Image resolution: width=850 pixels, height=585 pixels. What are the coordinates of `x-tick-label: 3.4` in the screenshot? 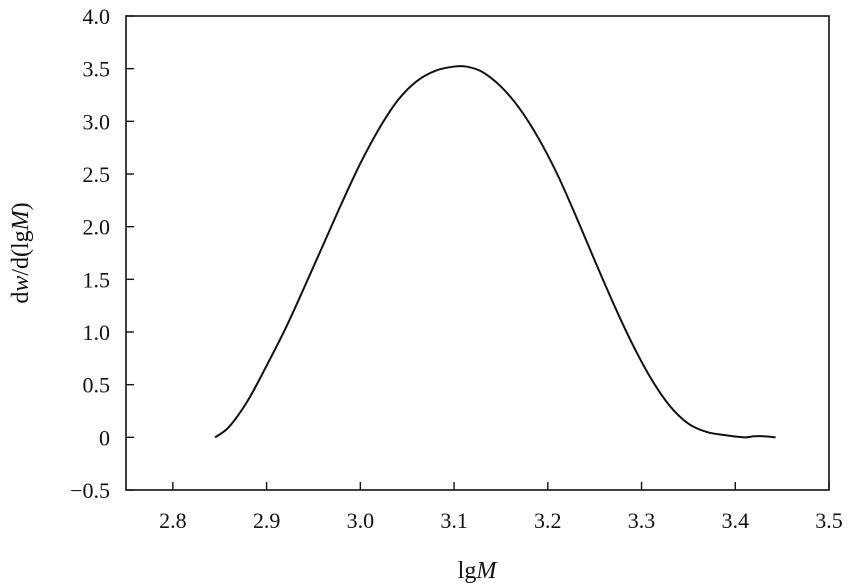 It's located at (736, 520).